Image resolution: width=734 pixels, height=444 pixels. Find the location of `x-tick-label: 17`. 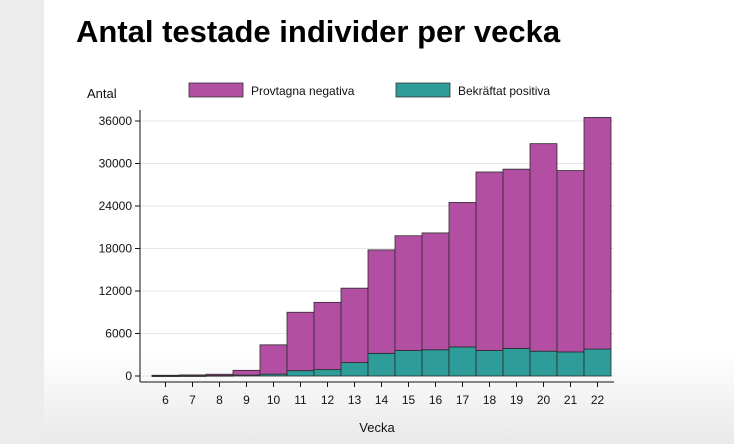

x-tick-label: 17 is located at coordinates (463, 400).